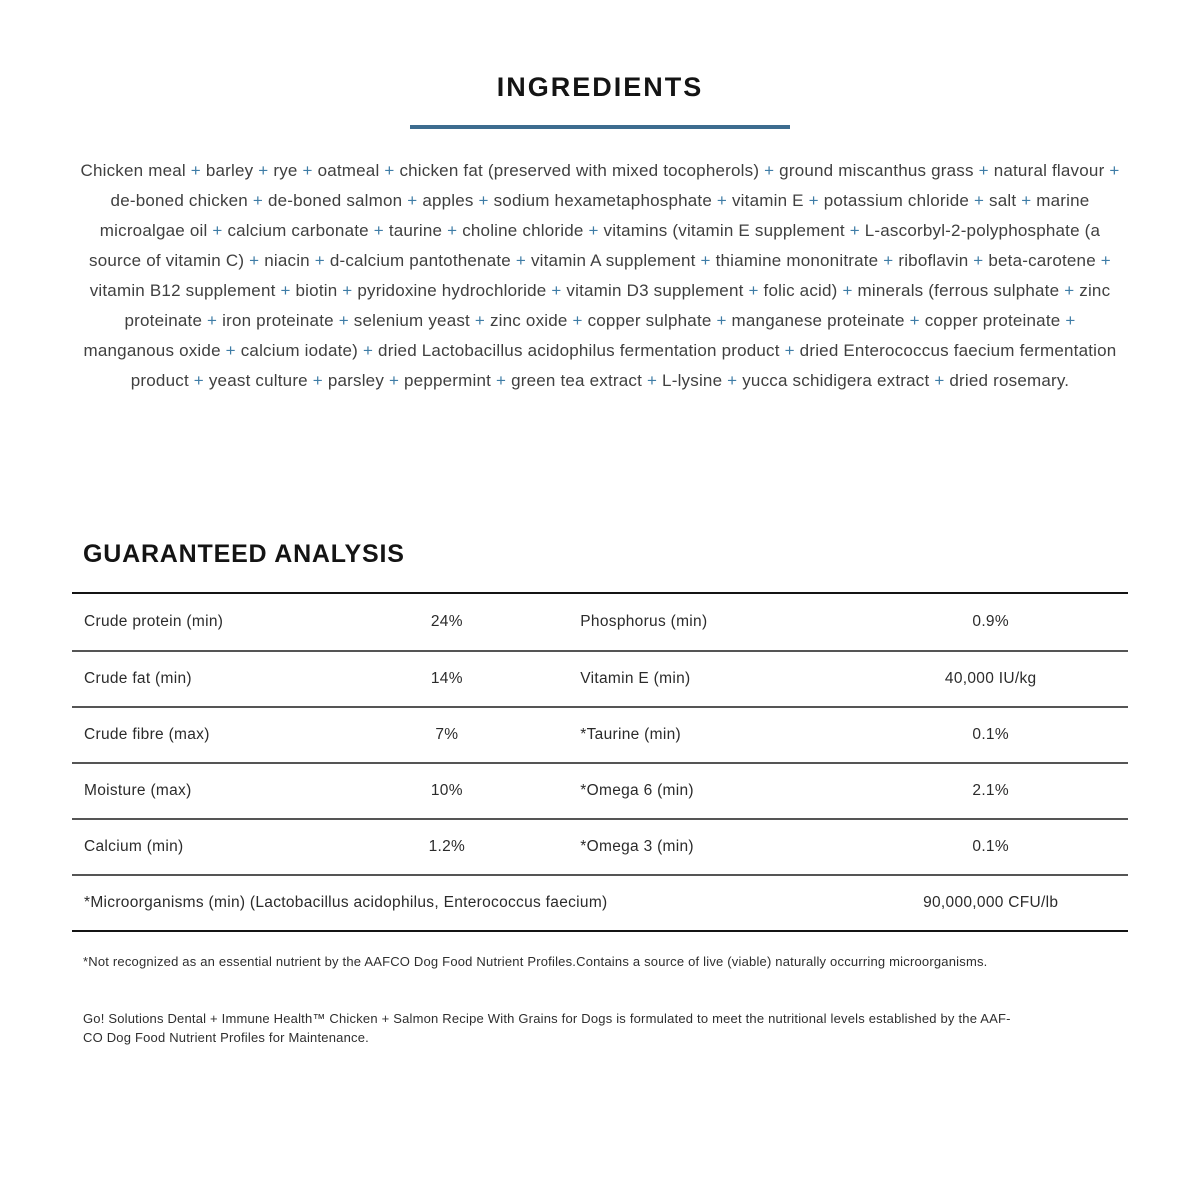  What do you see at coordinates (630, 734) in the screenshot?
I see `nutrient-label: *Taurine (min)` at bounding box center [630, 734].